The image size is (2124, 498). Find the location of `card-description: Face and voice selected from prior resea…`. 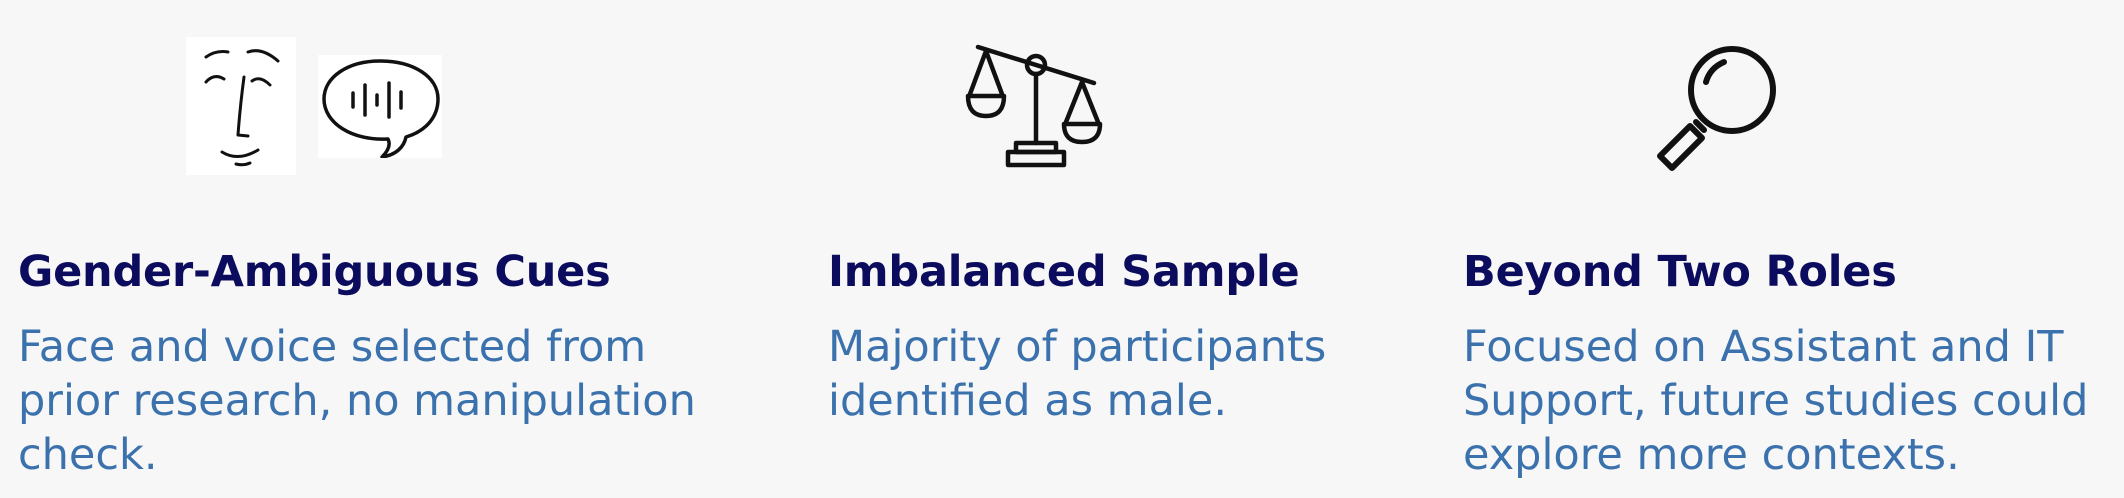

card-description: Face and voice selected from prior resea… is located at coordinates (357, 401).